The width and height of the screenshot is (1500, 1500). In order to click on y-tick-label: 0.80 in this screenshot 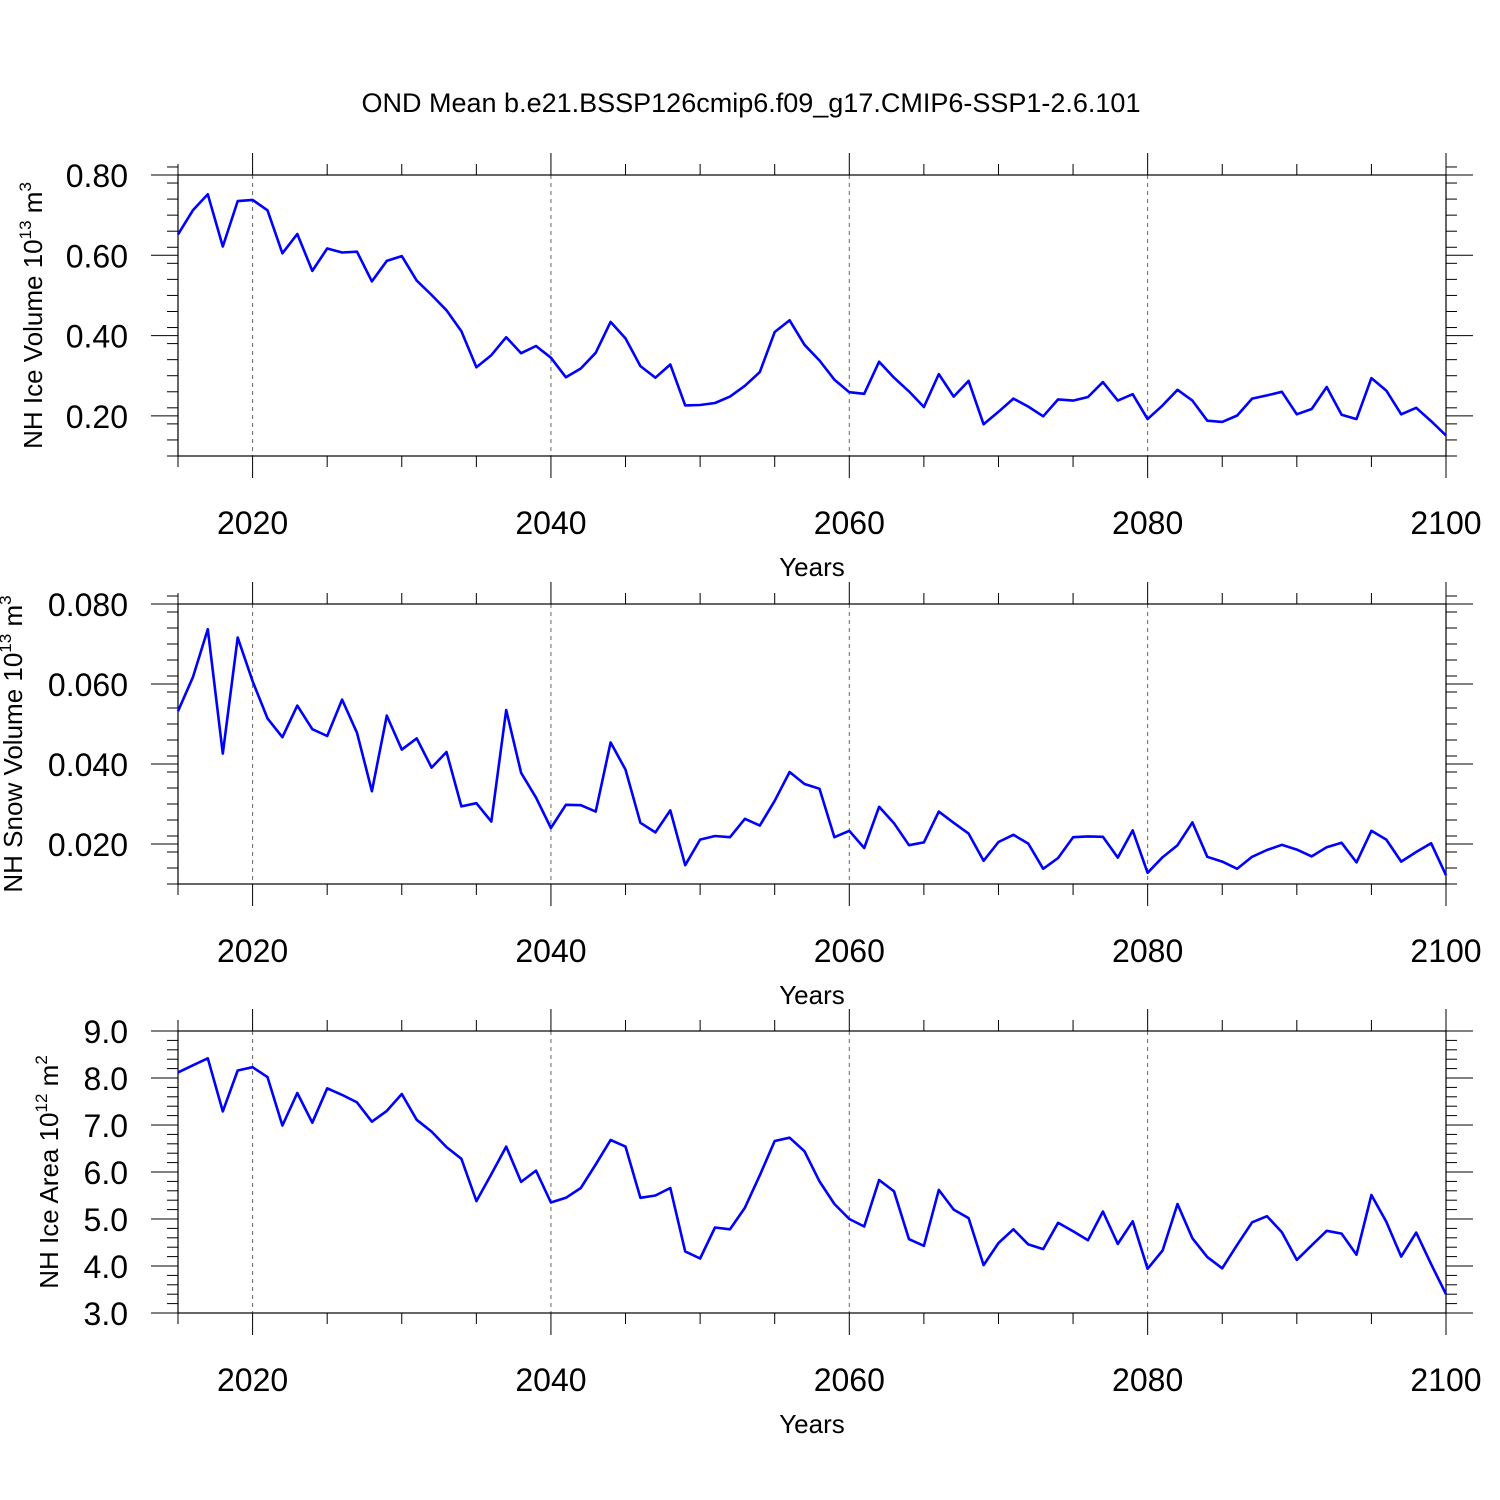, I will do `click(97, 176)`.